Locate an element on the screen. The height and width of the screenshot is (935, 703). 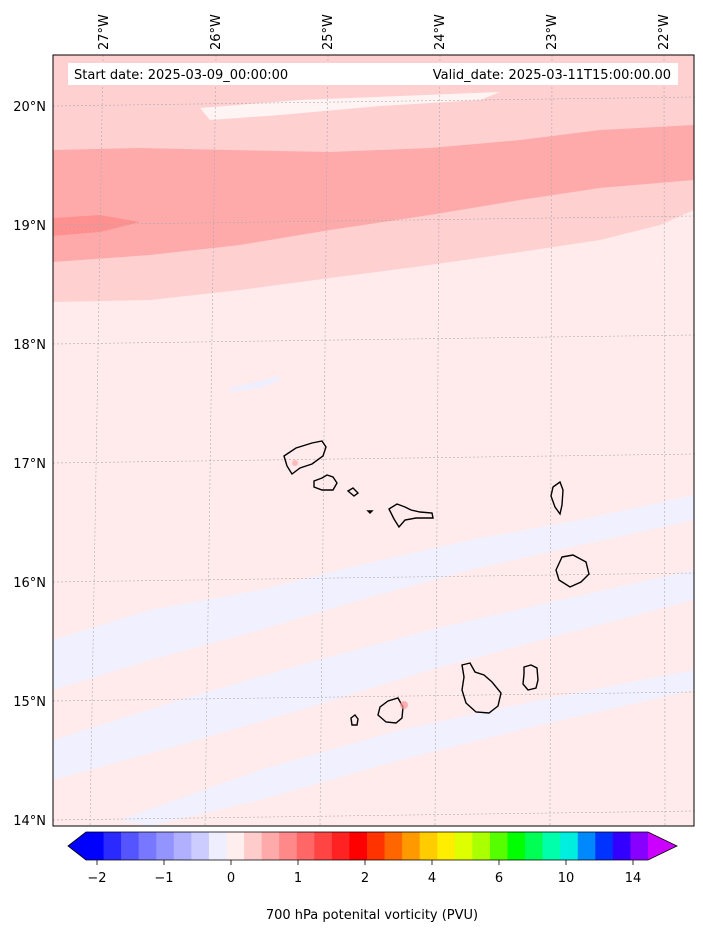
colorbar-tick-label: −1 is located at coordinates (163, 878).